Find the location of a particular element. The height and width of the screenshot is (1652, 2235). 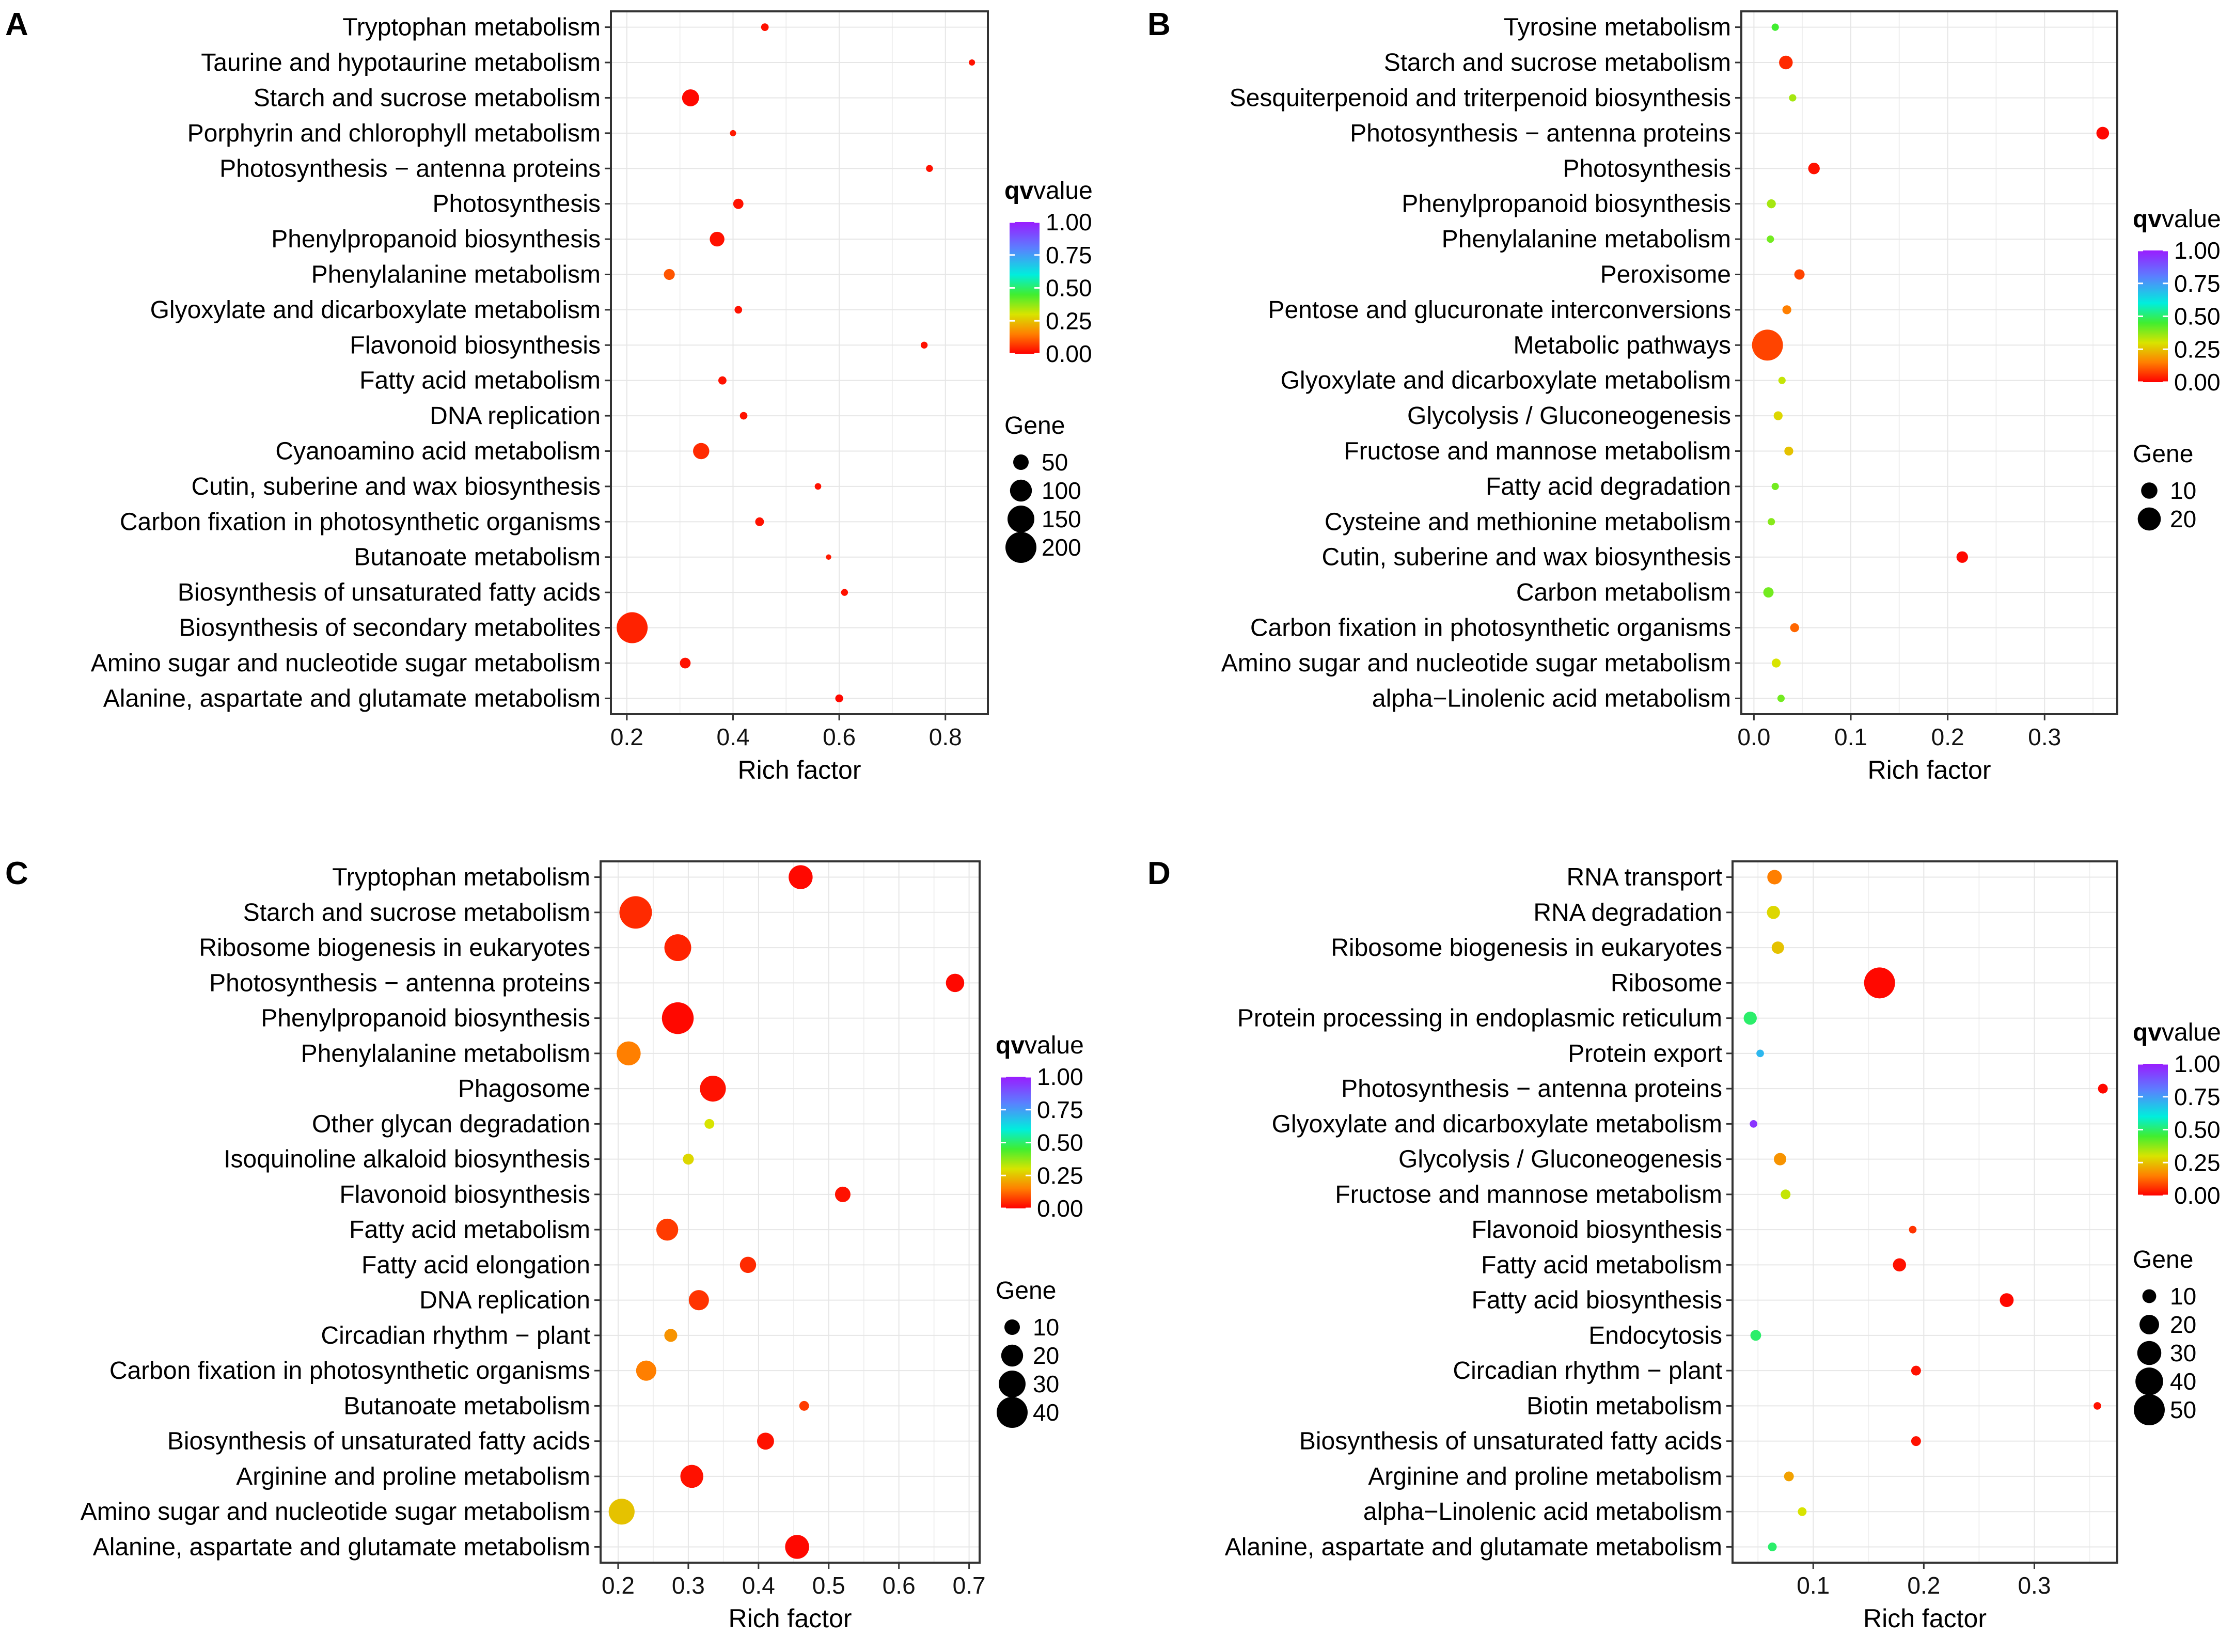

x-tick-label: 0.5 is located at coordinates (829, 1585).